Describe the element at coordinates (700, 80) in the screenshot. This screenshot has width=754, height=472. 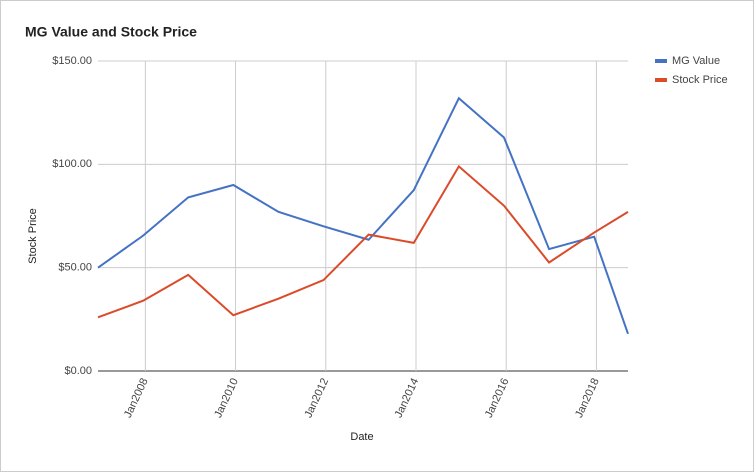
I see `legend-label: Stock Price` at that location.